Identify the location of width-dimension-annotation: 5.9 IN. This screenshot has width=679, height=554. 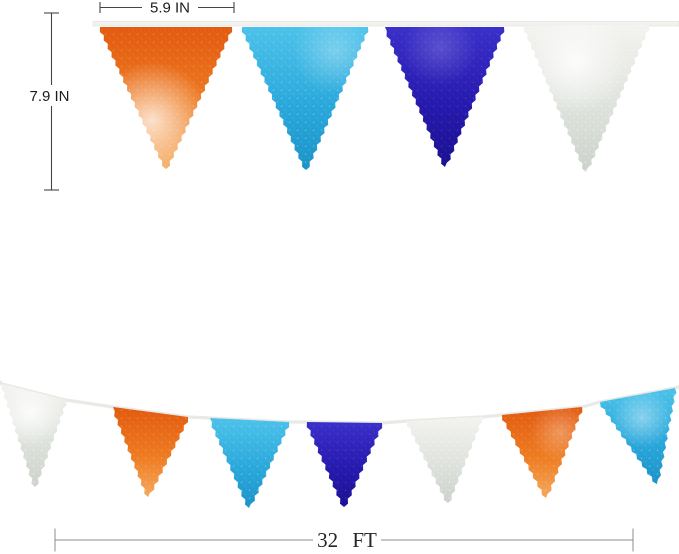
(167, 8).